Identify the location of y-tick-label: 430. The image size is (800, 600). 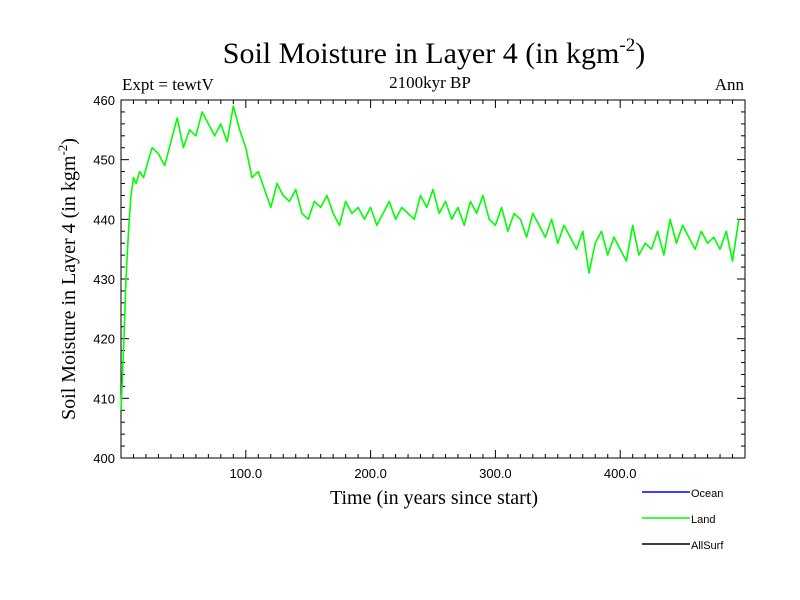
(104, 279).